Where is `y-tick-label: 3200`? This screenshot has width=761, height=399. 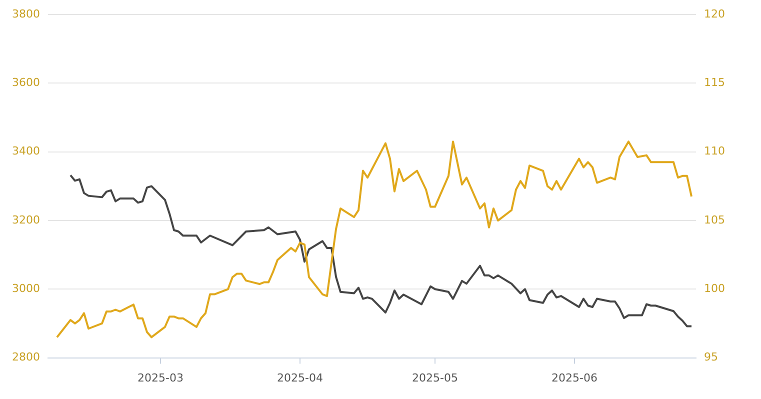
y-tick-label: 3200 is located at coordinates (26, 219).